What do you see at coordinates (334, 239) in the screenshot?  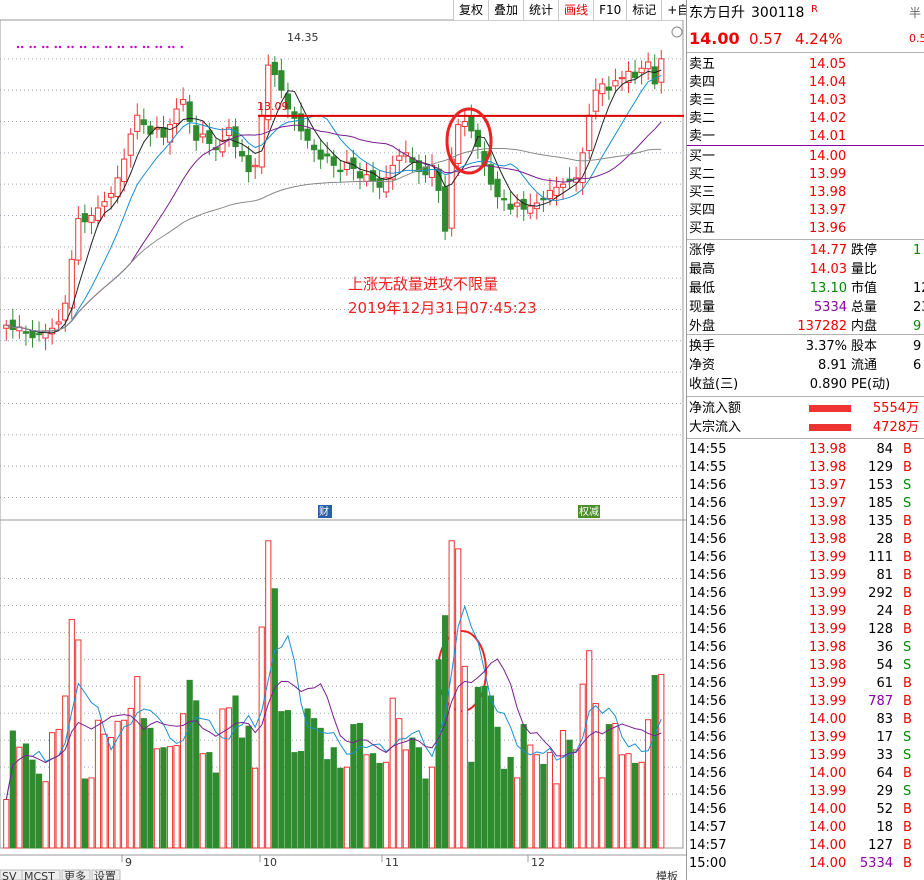 I see `ma-60-line` at bounding box center [334, 239].